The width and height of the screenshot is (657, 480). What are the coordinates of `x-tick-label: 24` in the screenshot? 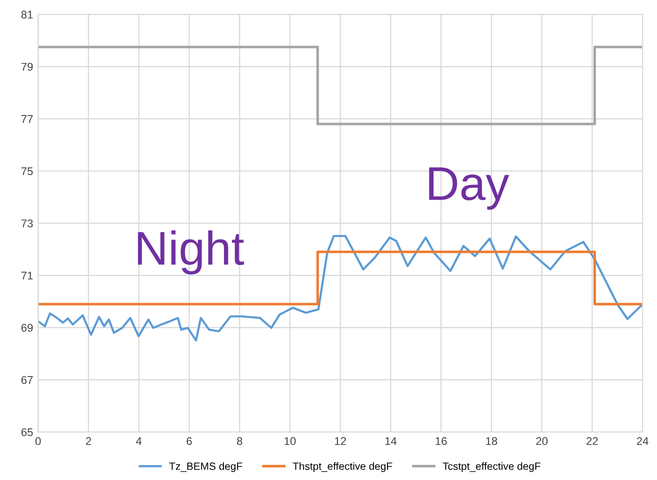 It's located at (642, 441).